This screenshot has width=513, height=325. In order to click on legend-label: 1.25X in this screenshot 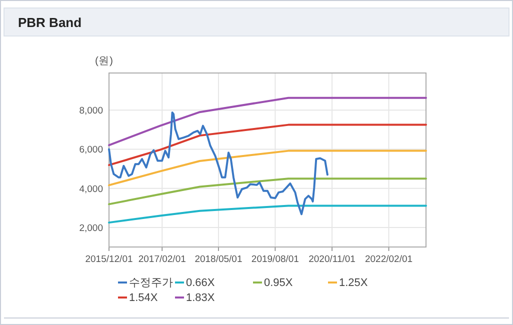, I will do `click(353, 283)`.